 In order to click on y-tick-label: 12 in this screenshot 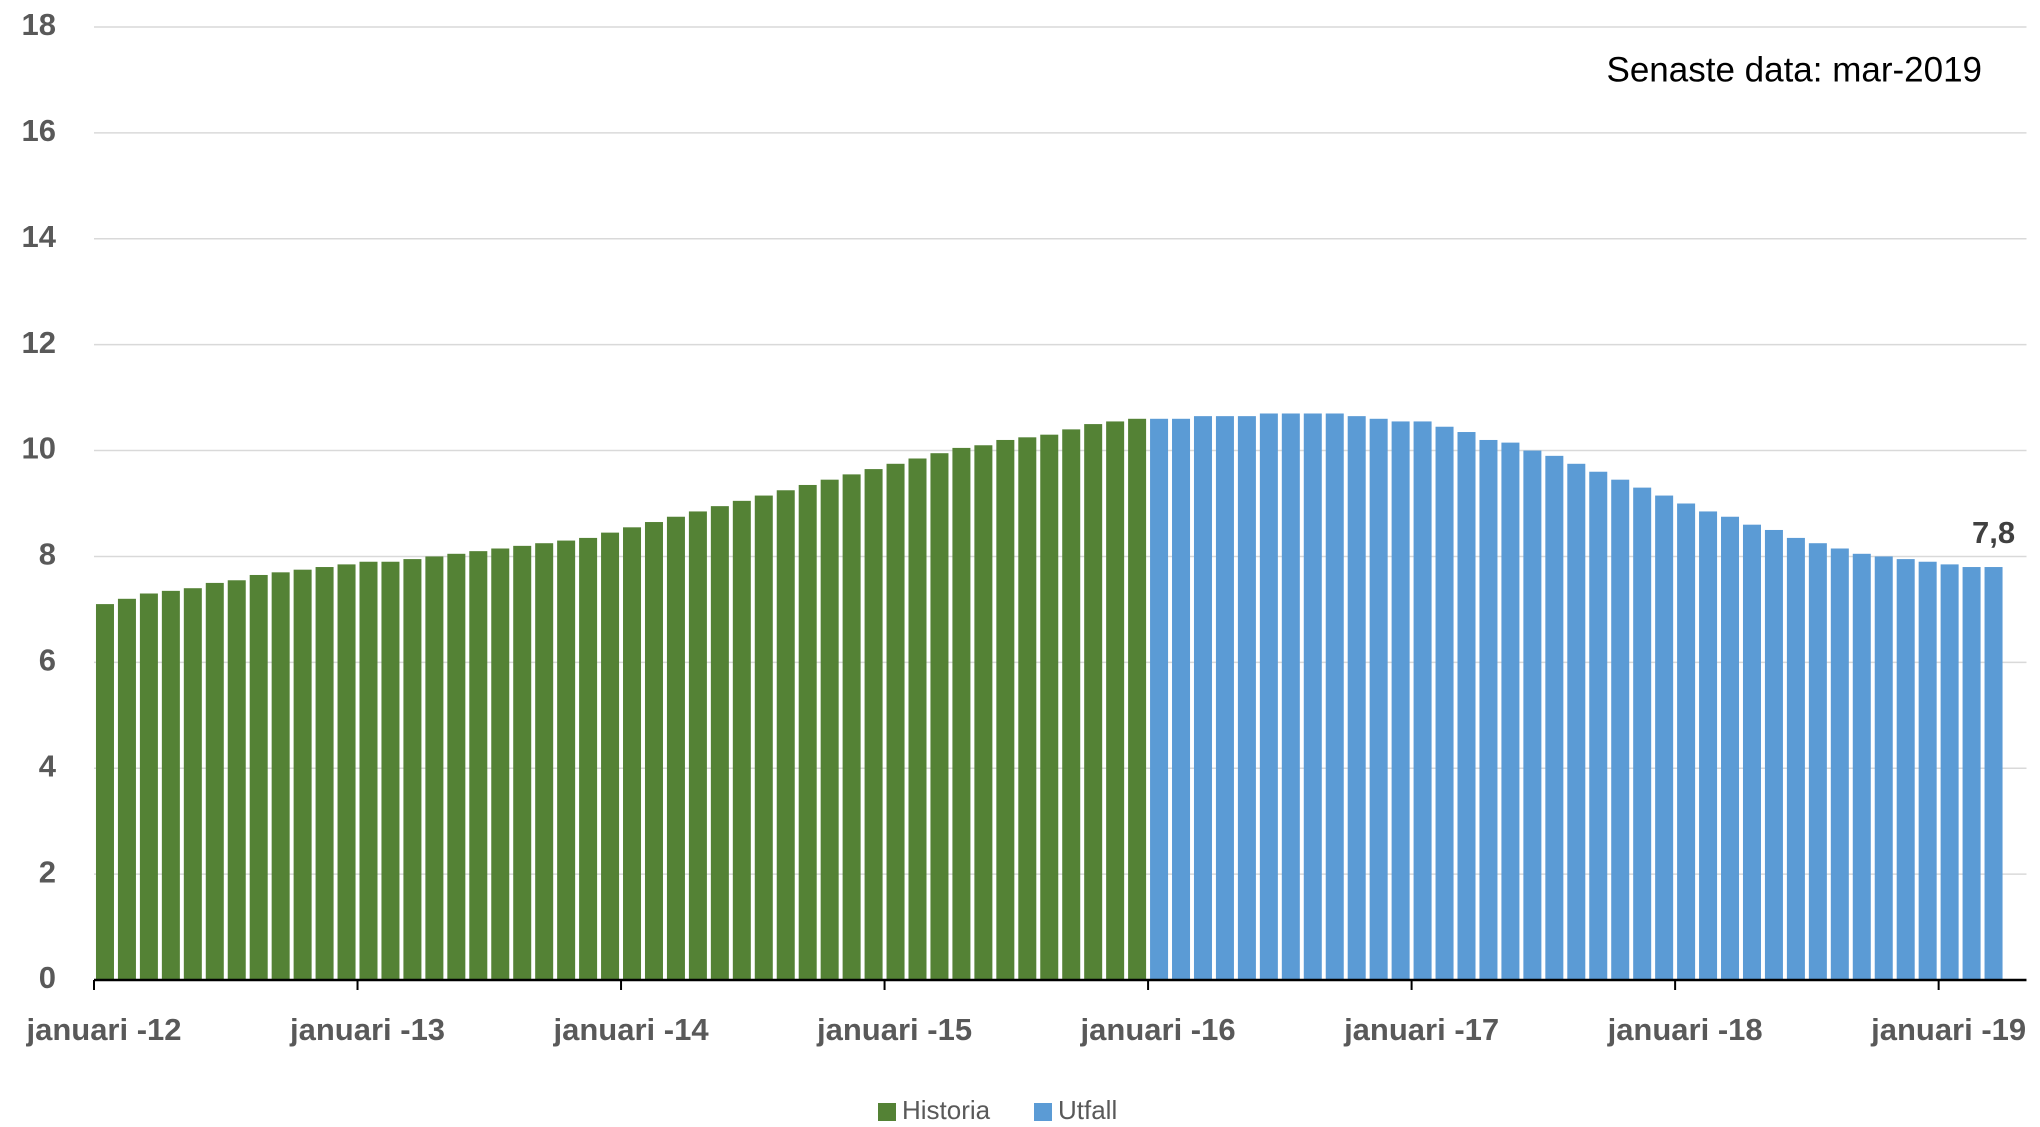, I will do `click(39, 342)`.